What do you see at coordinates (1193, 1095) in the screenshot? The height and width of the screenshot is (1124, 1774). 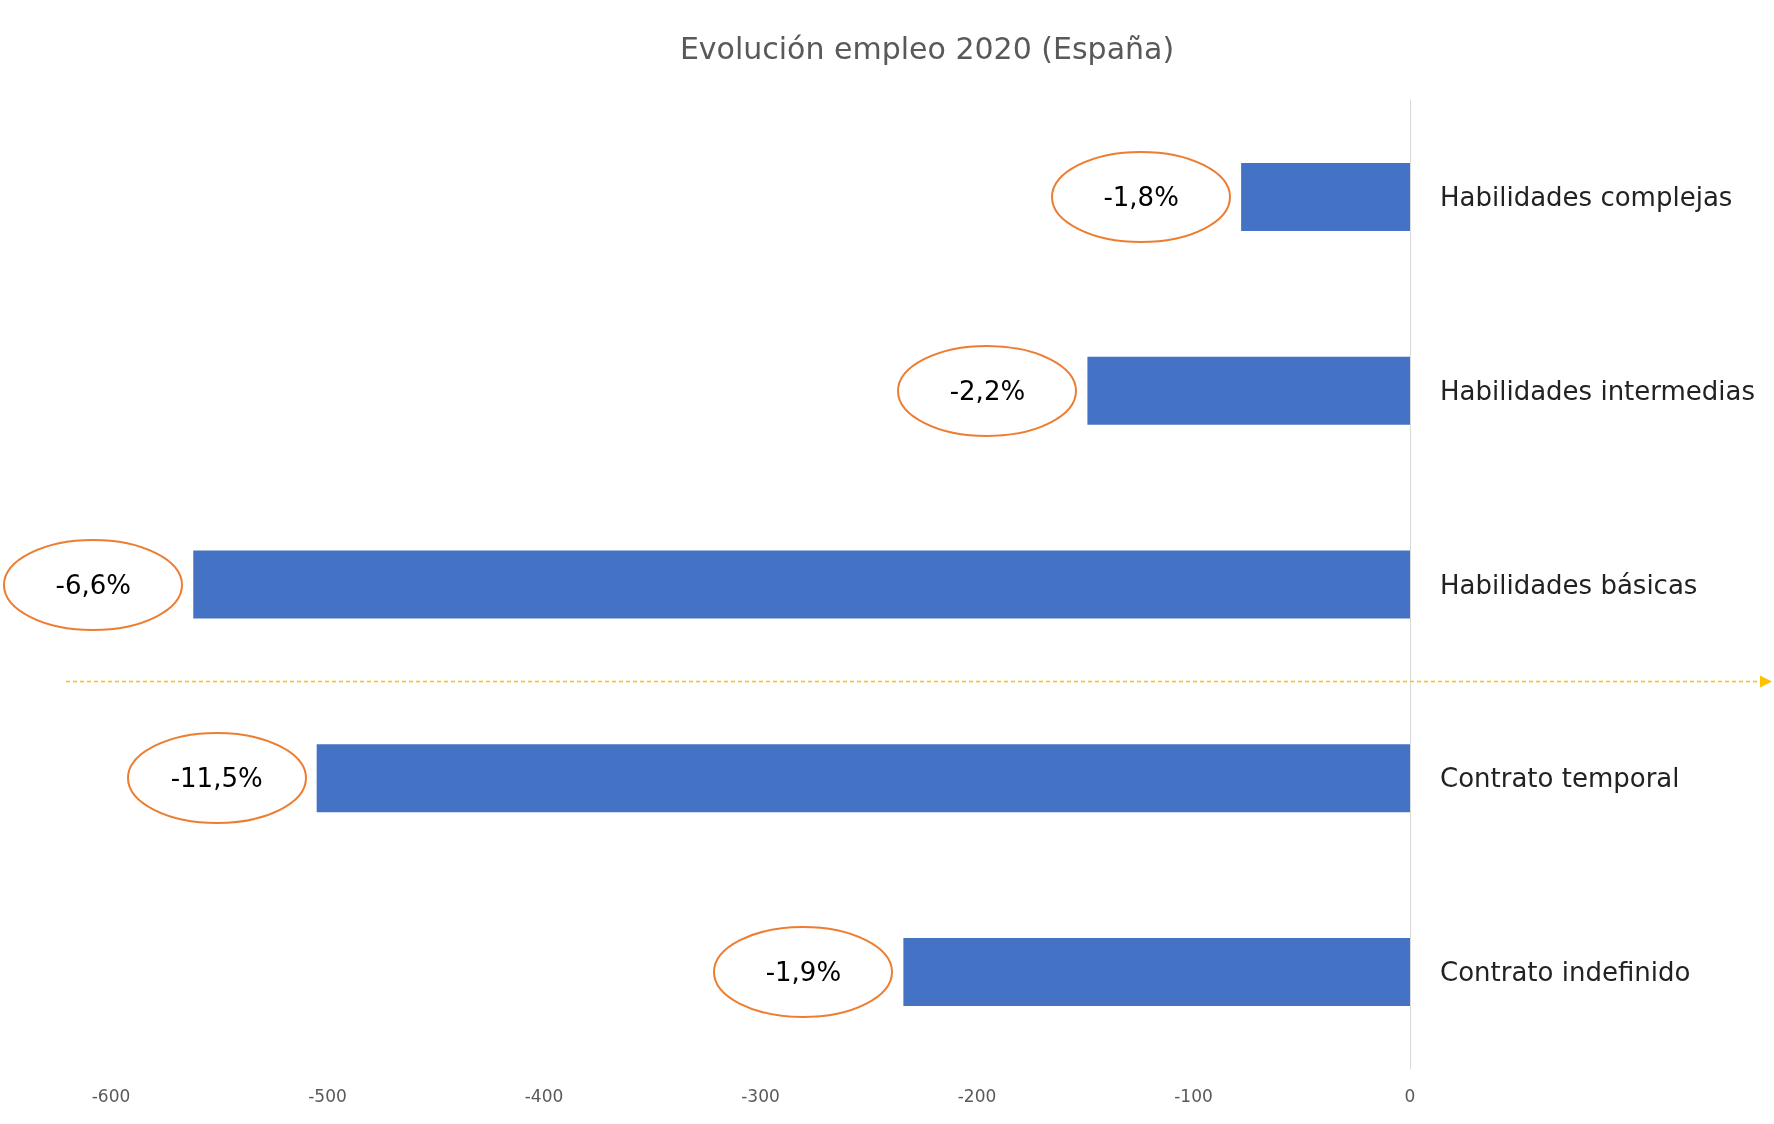 I see `x-tick-label: -100` at bounding box center [1193, 1095].